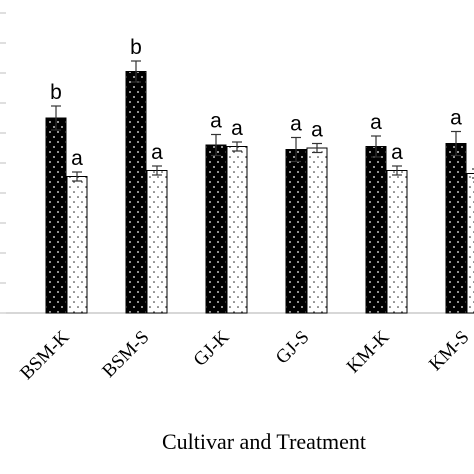 This screenshot has width=474, height=474. I want to click on x-tick-label: BSM-S, so click(125, 354).